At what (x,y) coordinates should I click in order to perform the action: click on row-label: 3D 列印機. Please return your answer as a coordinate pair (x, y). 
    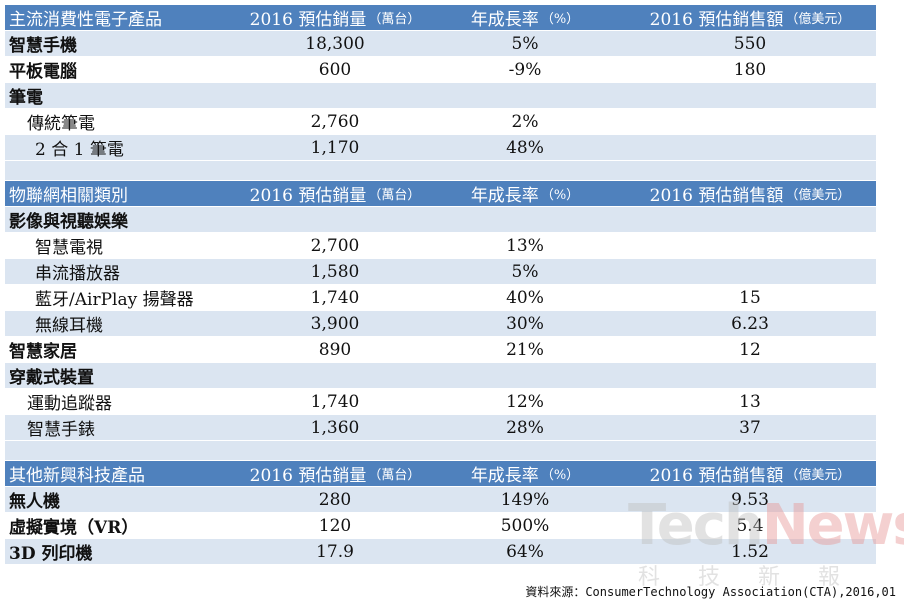
    Looking at the image, I should click on (51, 554).